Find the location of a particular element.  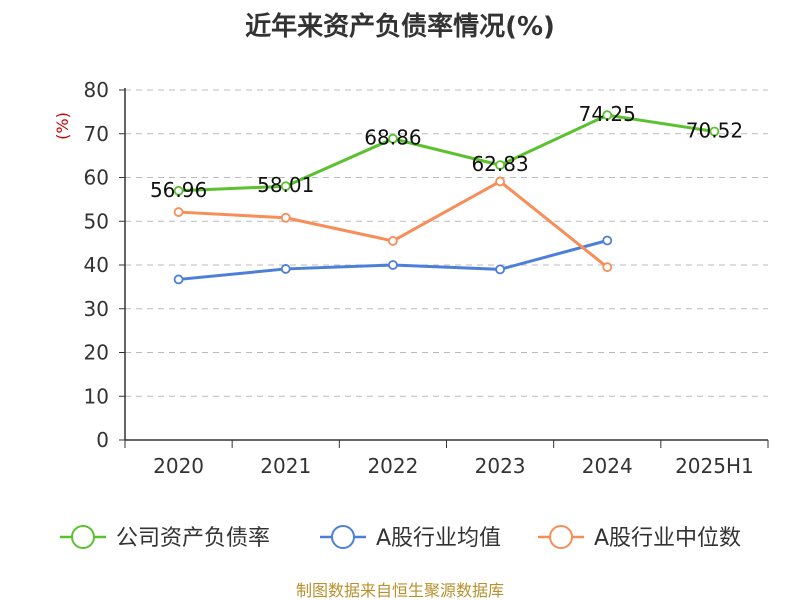

legend-label: A股行业均值 is located at coordinates (438, 538).